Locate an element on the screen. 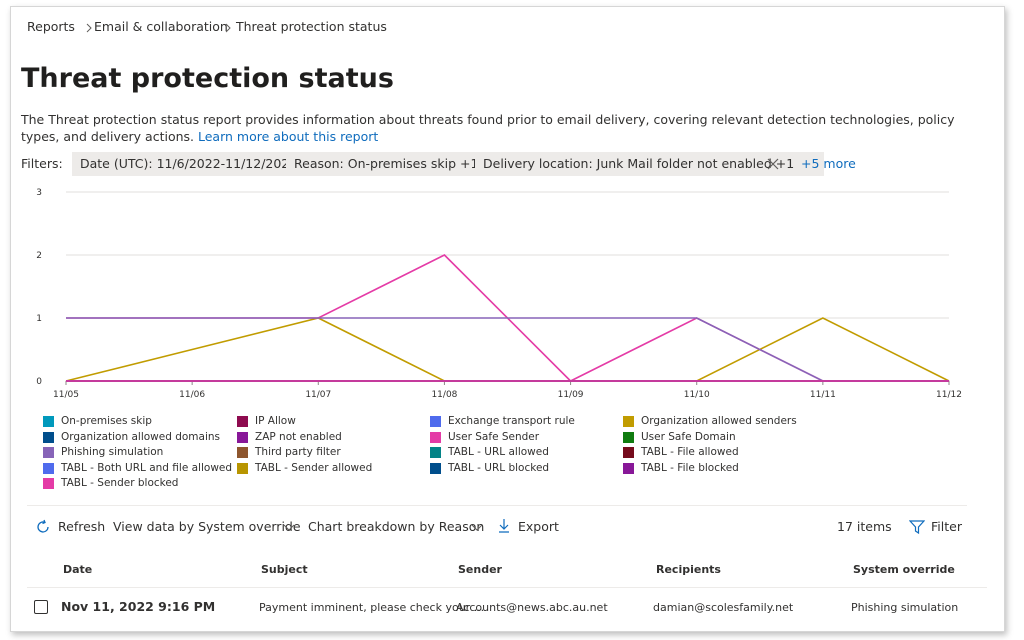  y-tick-label: 2 is located at coordinates (39, 256).